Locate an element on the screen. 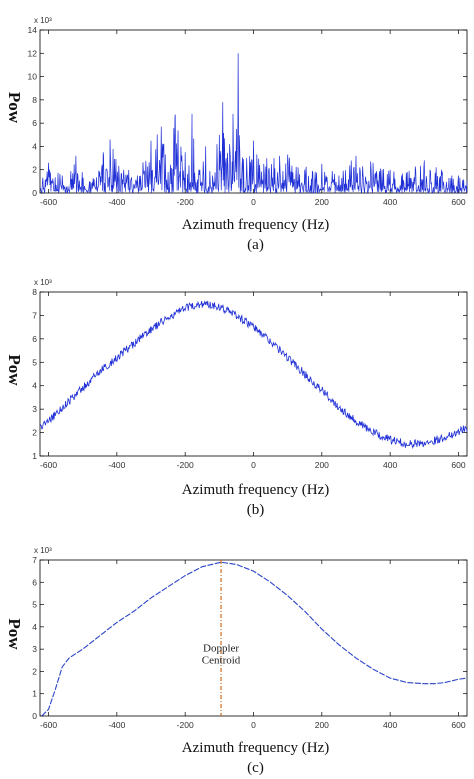 This screenshot has width=474, height=779. y-tick-label: 12 is located at coordinates (33, 53).